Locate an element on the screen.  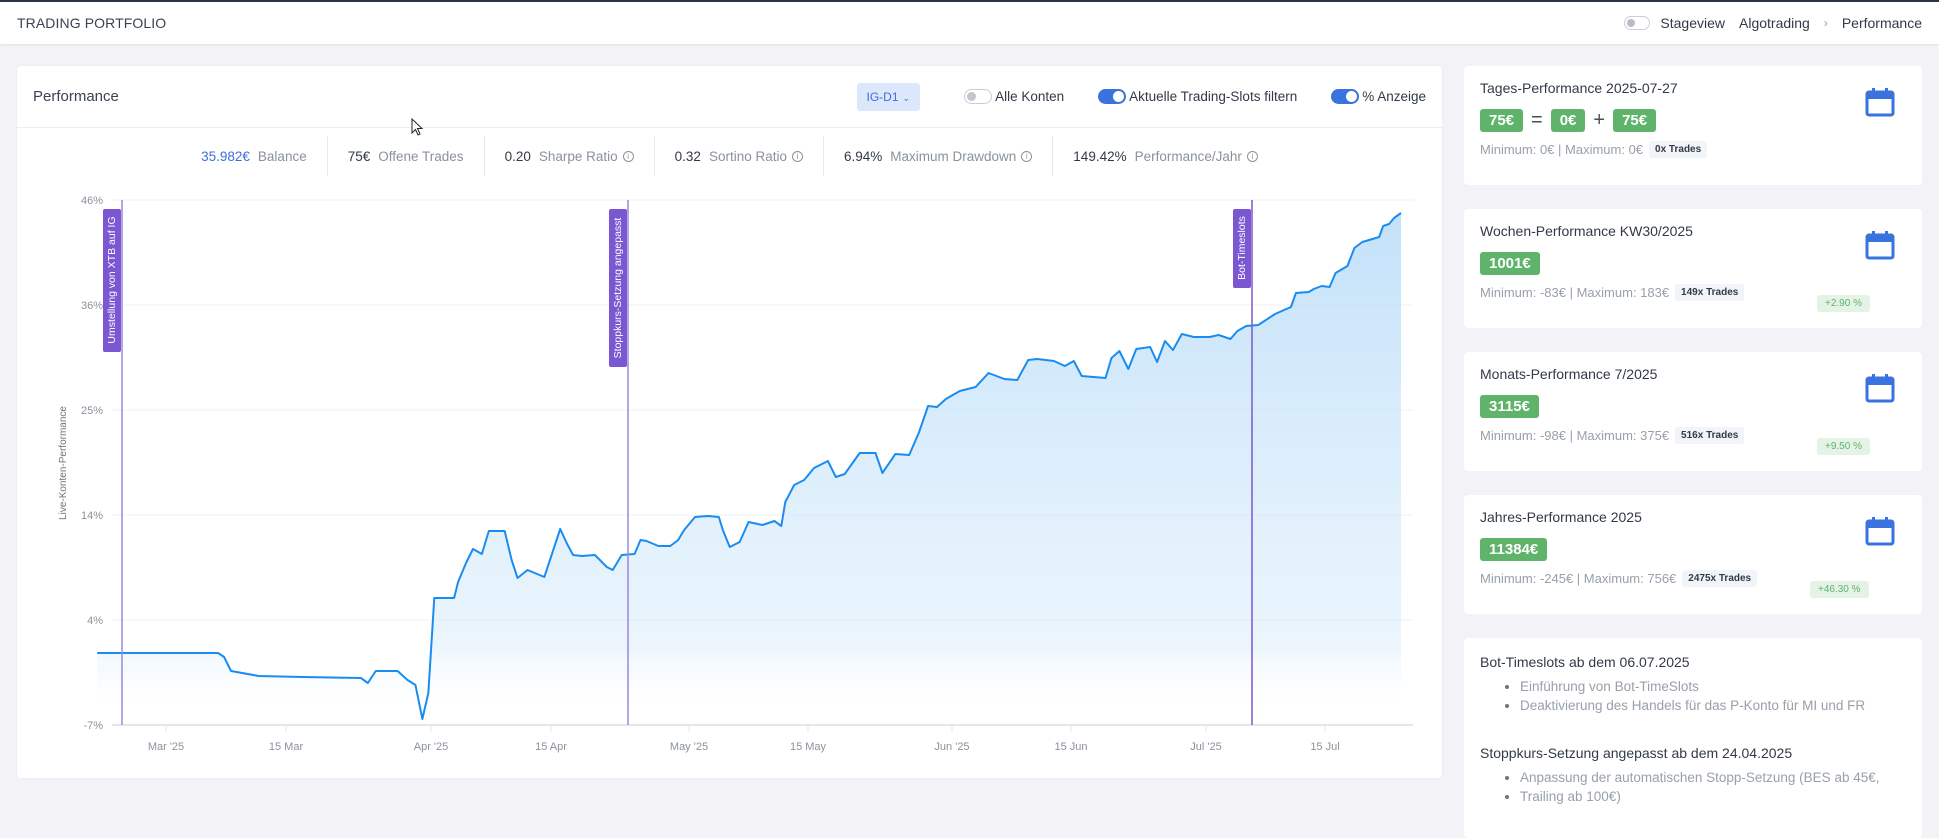
stat-value: 35.982€ is located at coordinates (225, 156).